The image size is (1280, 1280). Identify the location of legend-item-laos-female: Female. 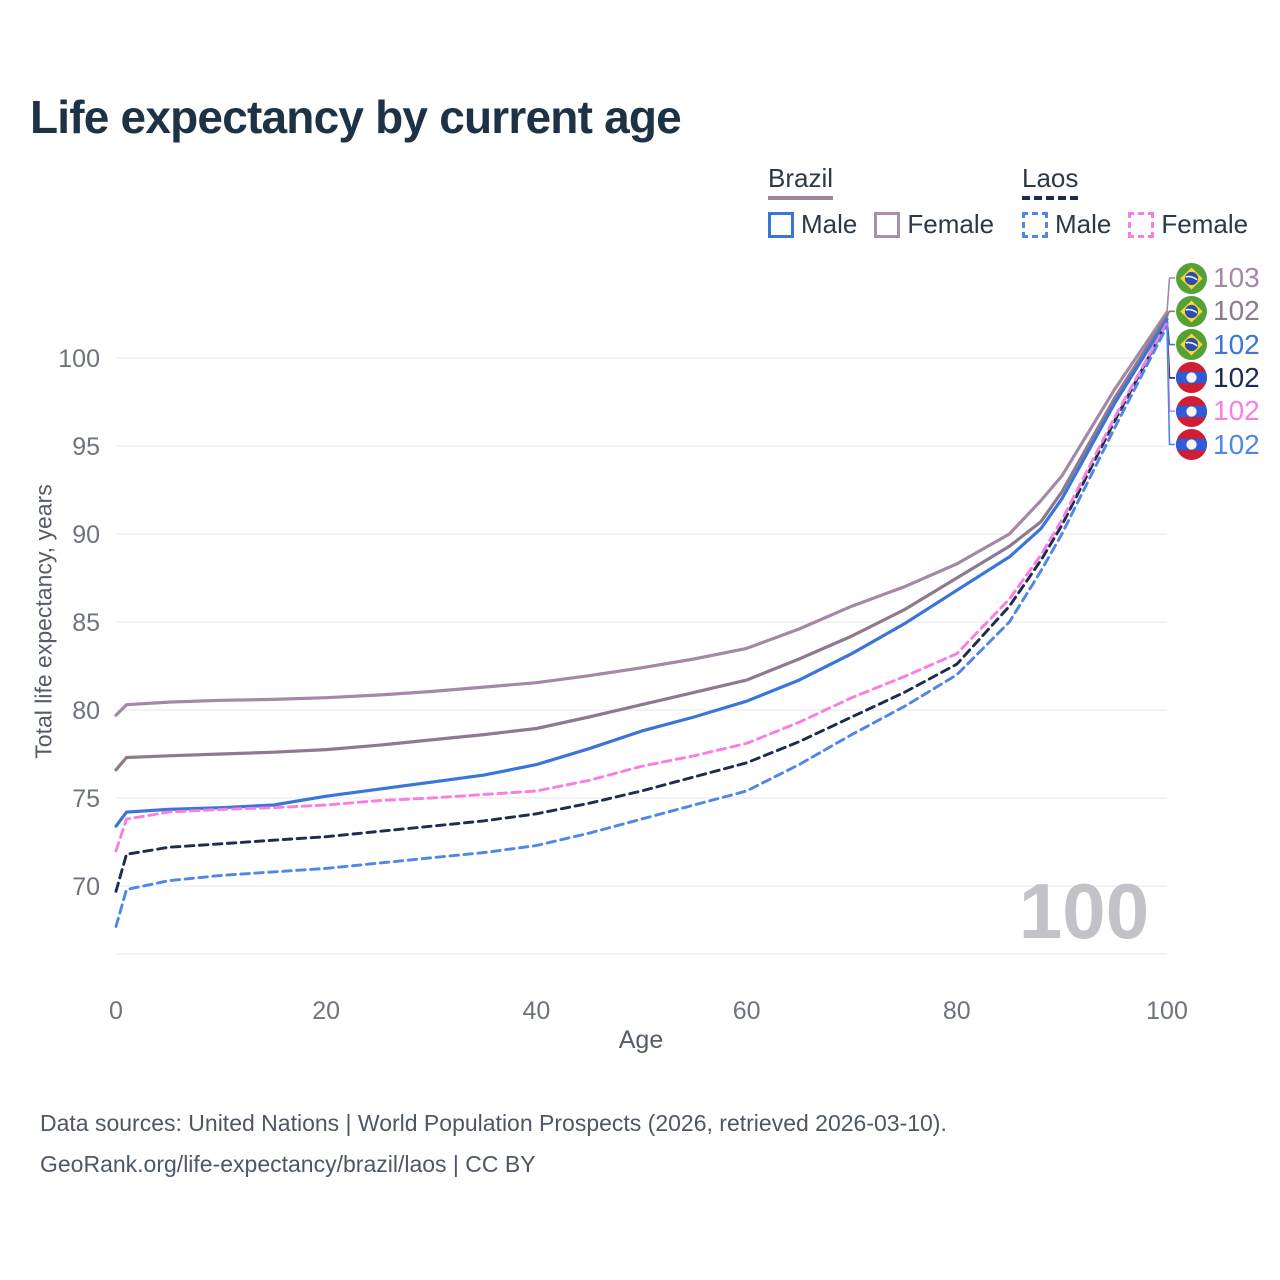
(1188, 224).